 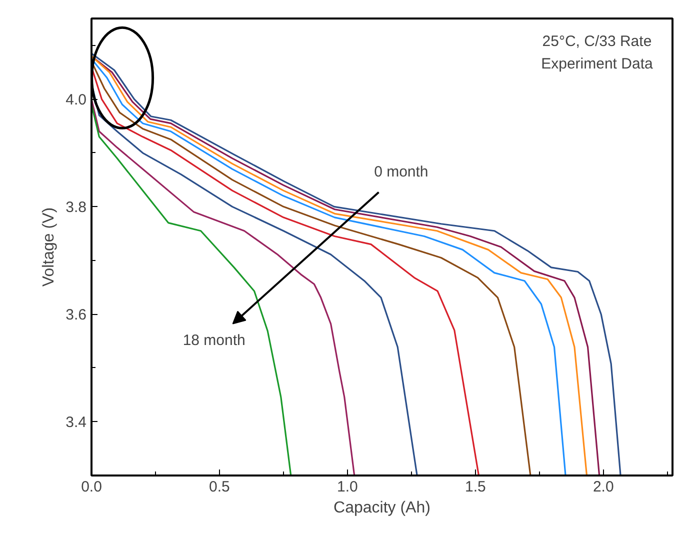 What do you see at coordinates (76, 100) in the screenshot?
I see `y-tick-label: 4.0` at bounding box center [76, 100].